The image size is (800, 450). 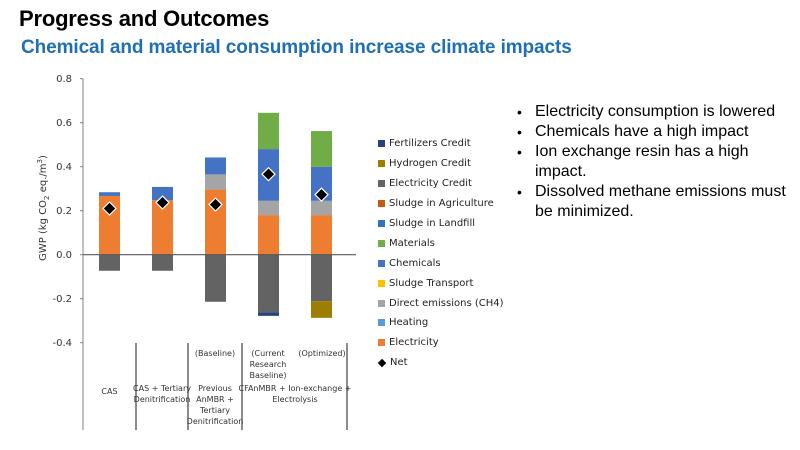 I want to click on y-tick-label: -0.4, so click(x=62, y=343).